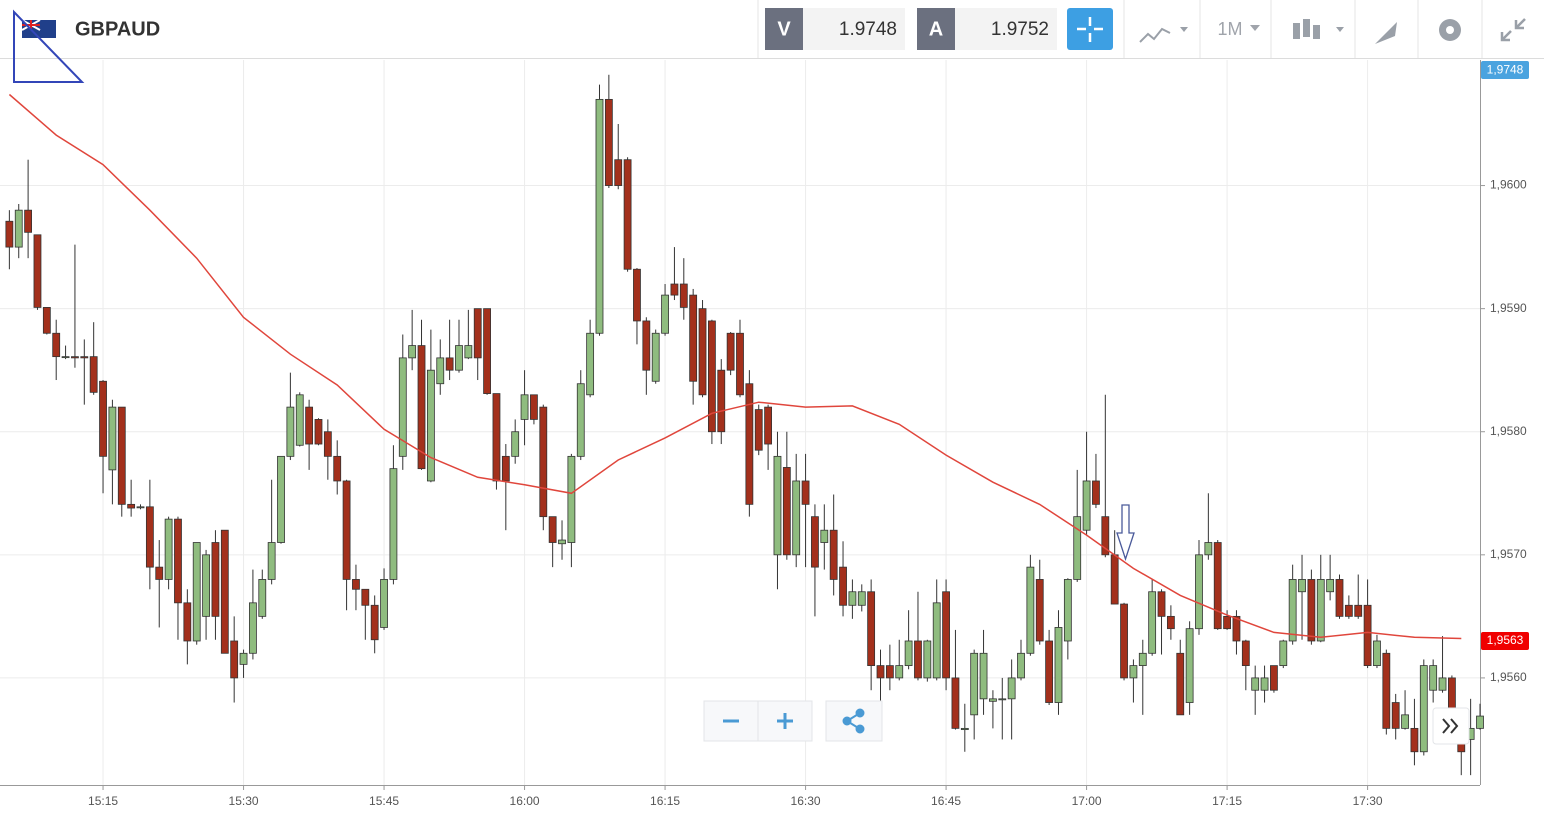 The width and height of the screenshot is (1544, 821). Describe the element at coordinates (1163, 35) in the screenshot. I see `chart-type-button` at that location.